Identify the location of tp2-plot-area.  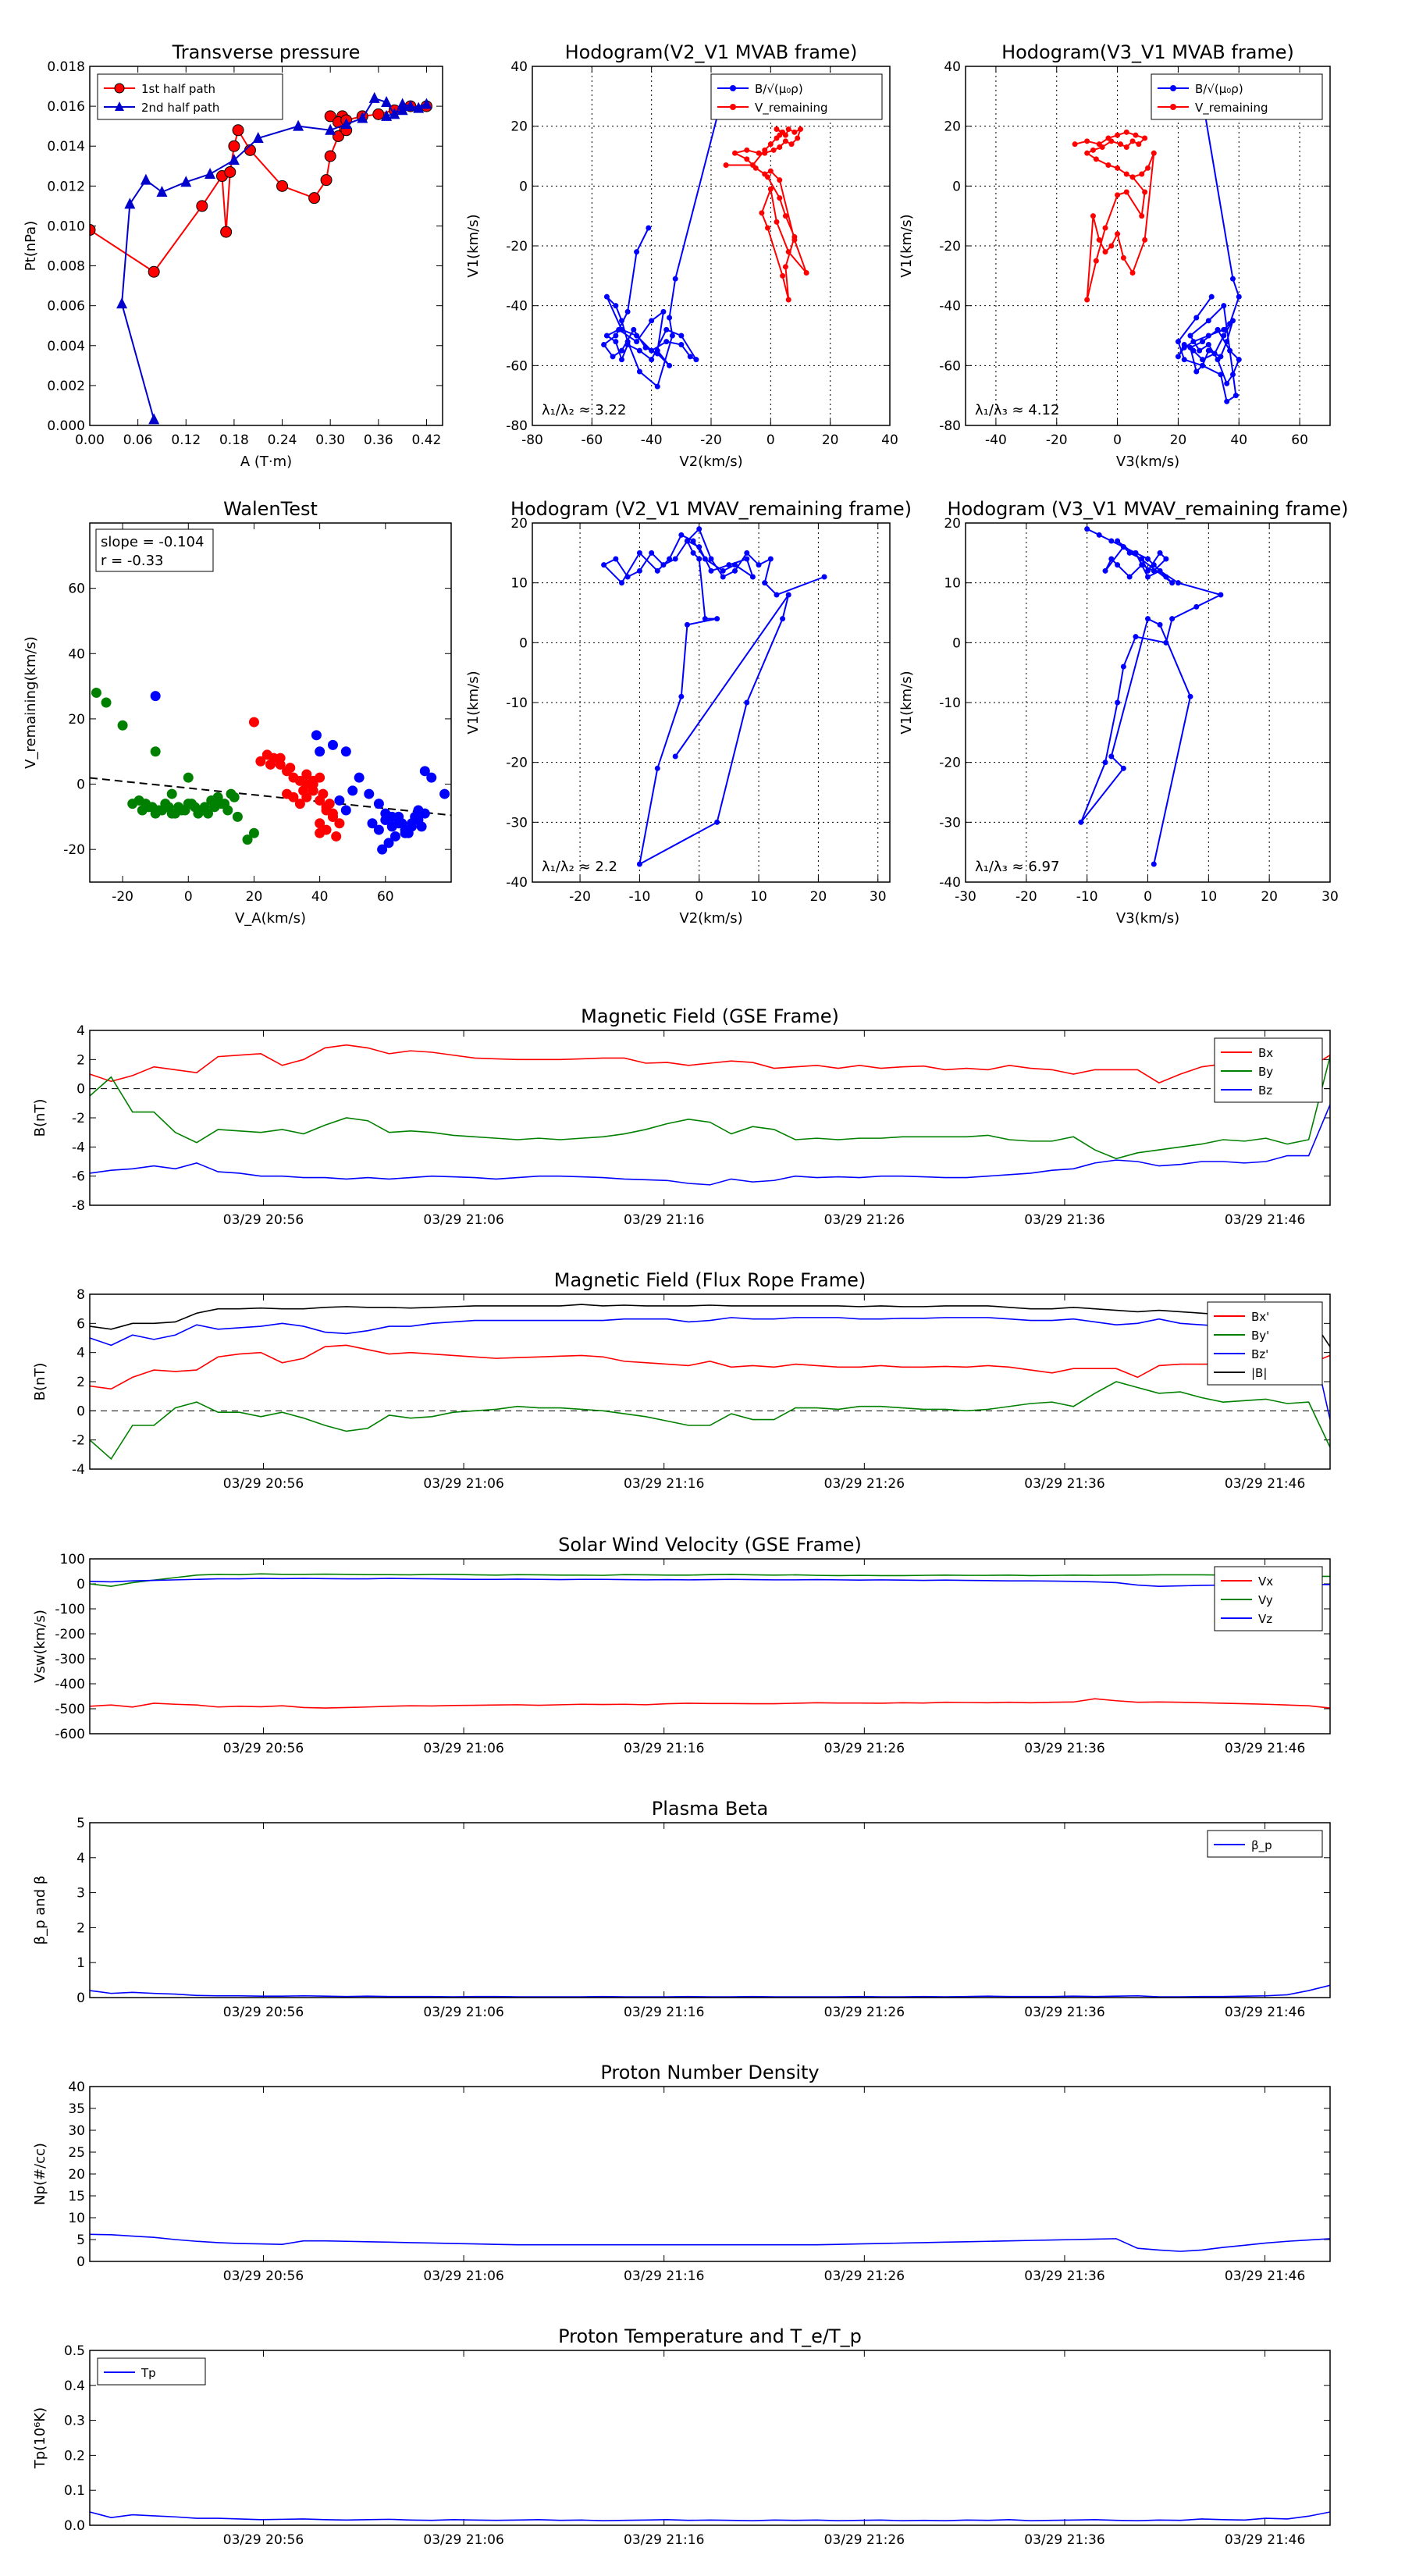
(710, 2516).